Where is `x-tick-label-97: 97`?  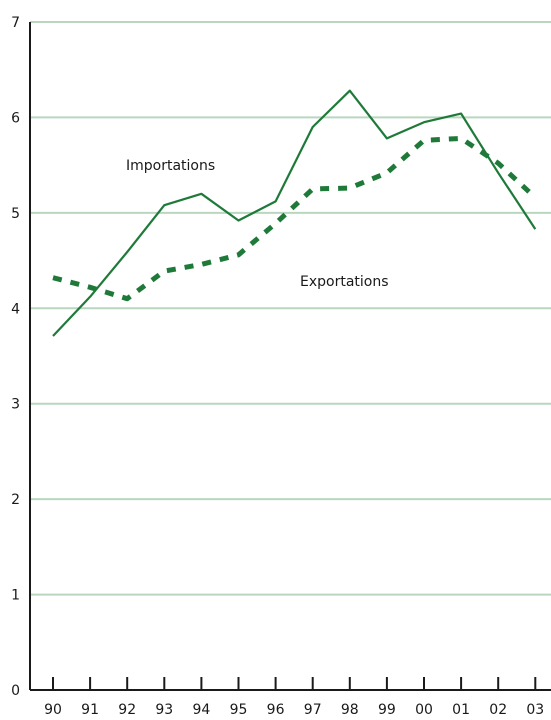 x-tick-label-97: 97 is located at coordinates (313, 710).